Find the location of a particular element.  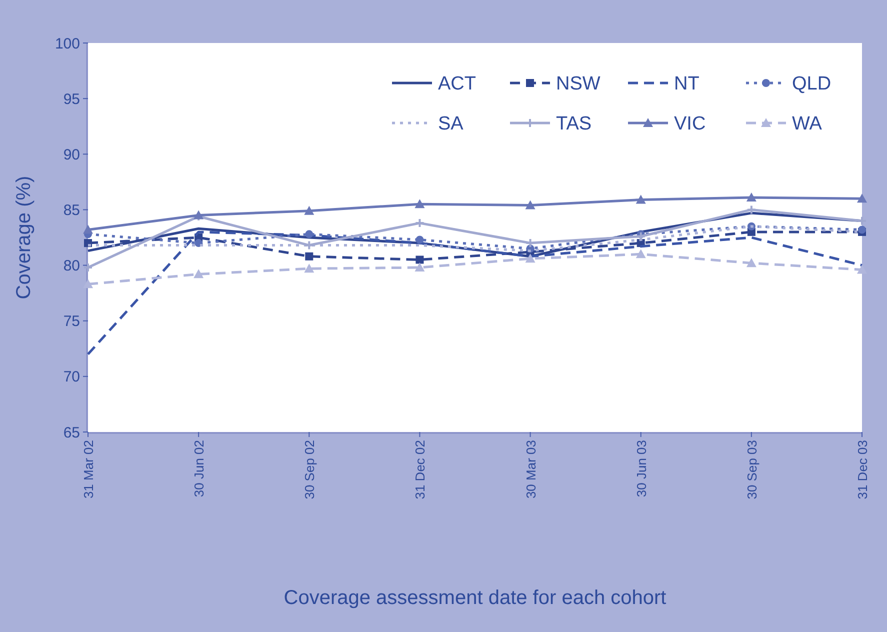

legend-label: VIC is located at coordinates (690, 124).